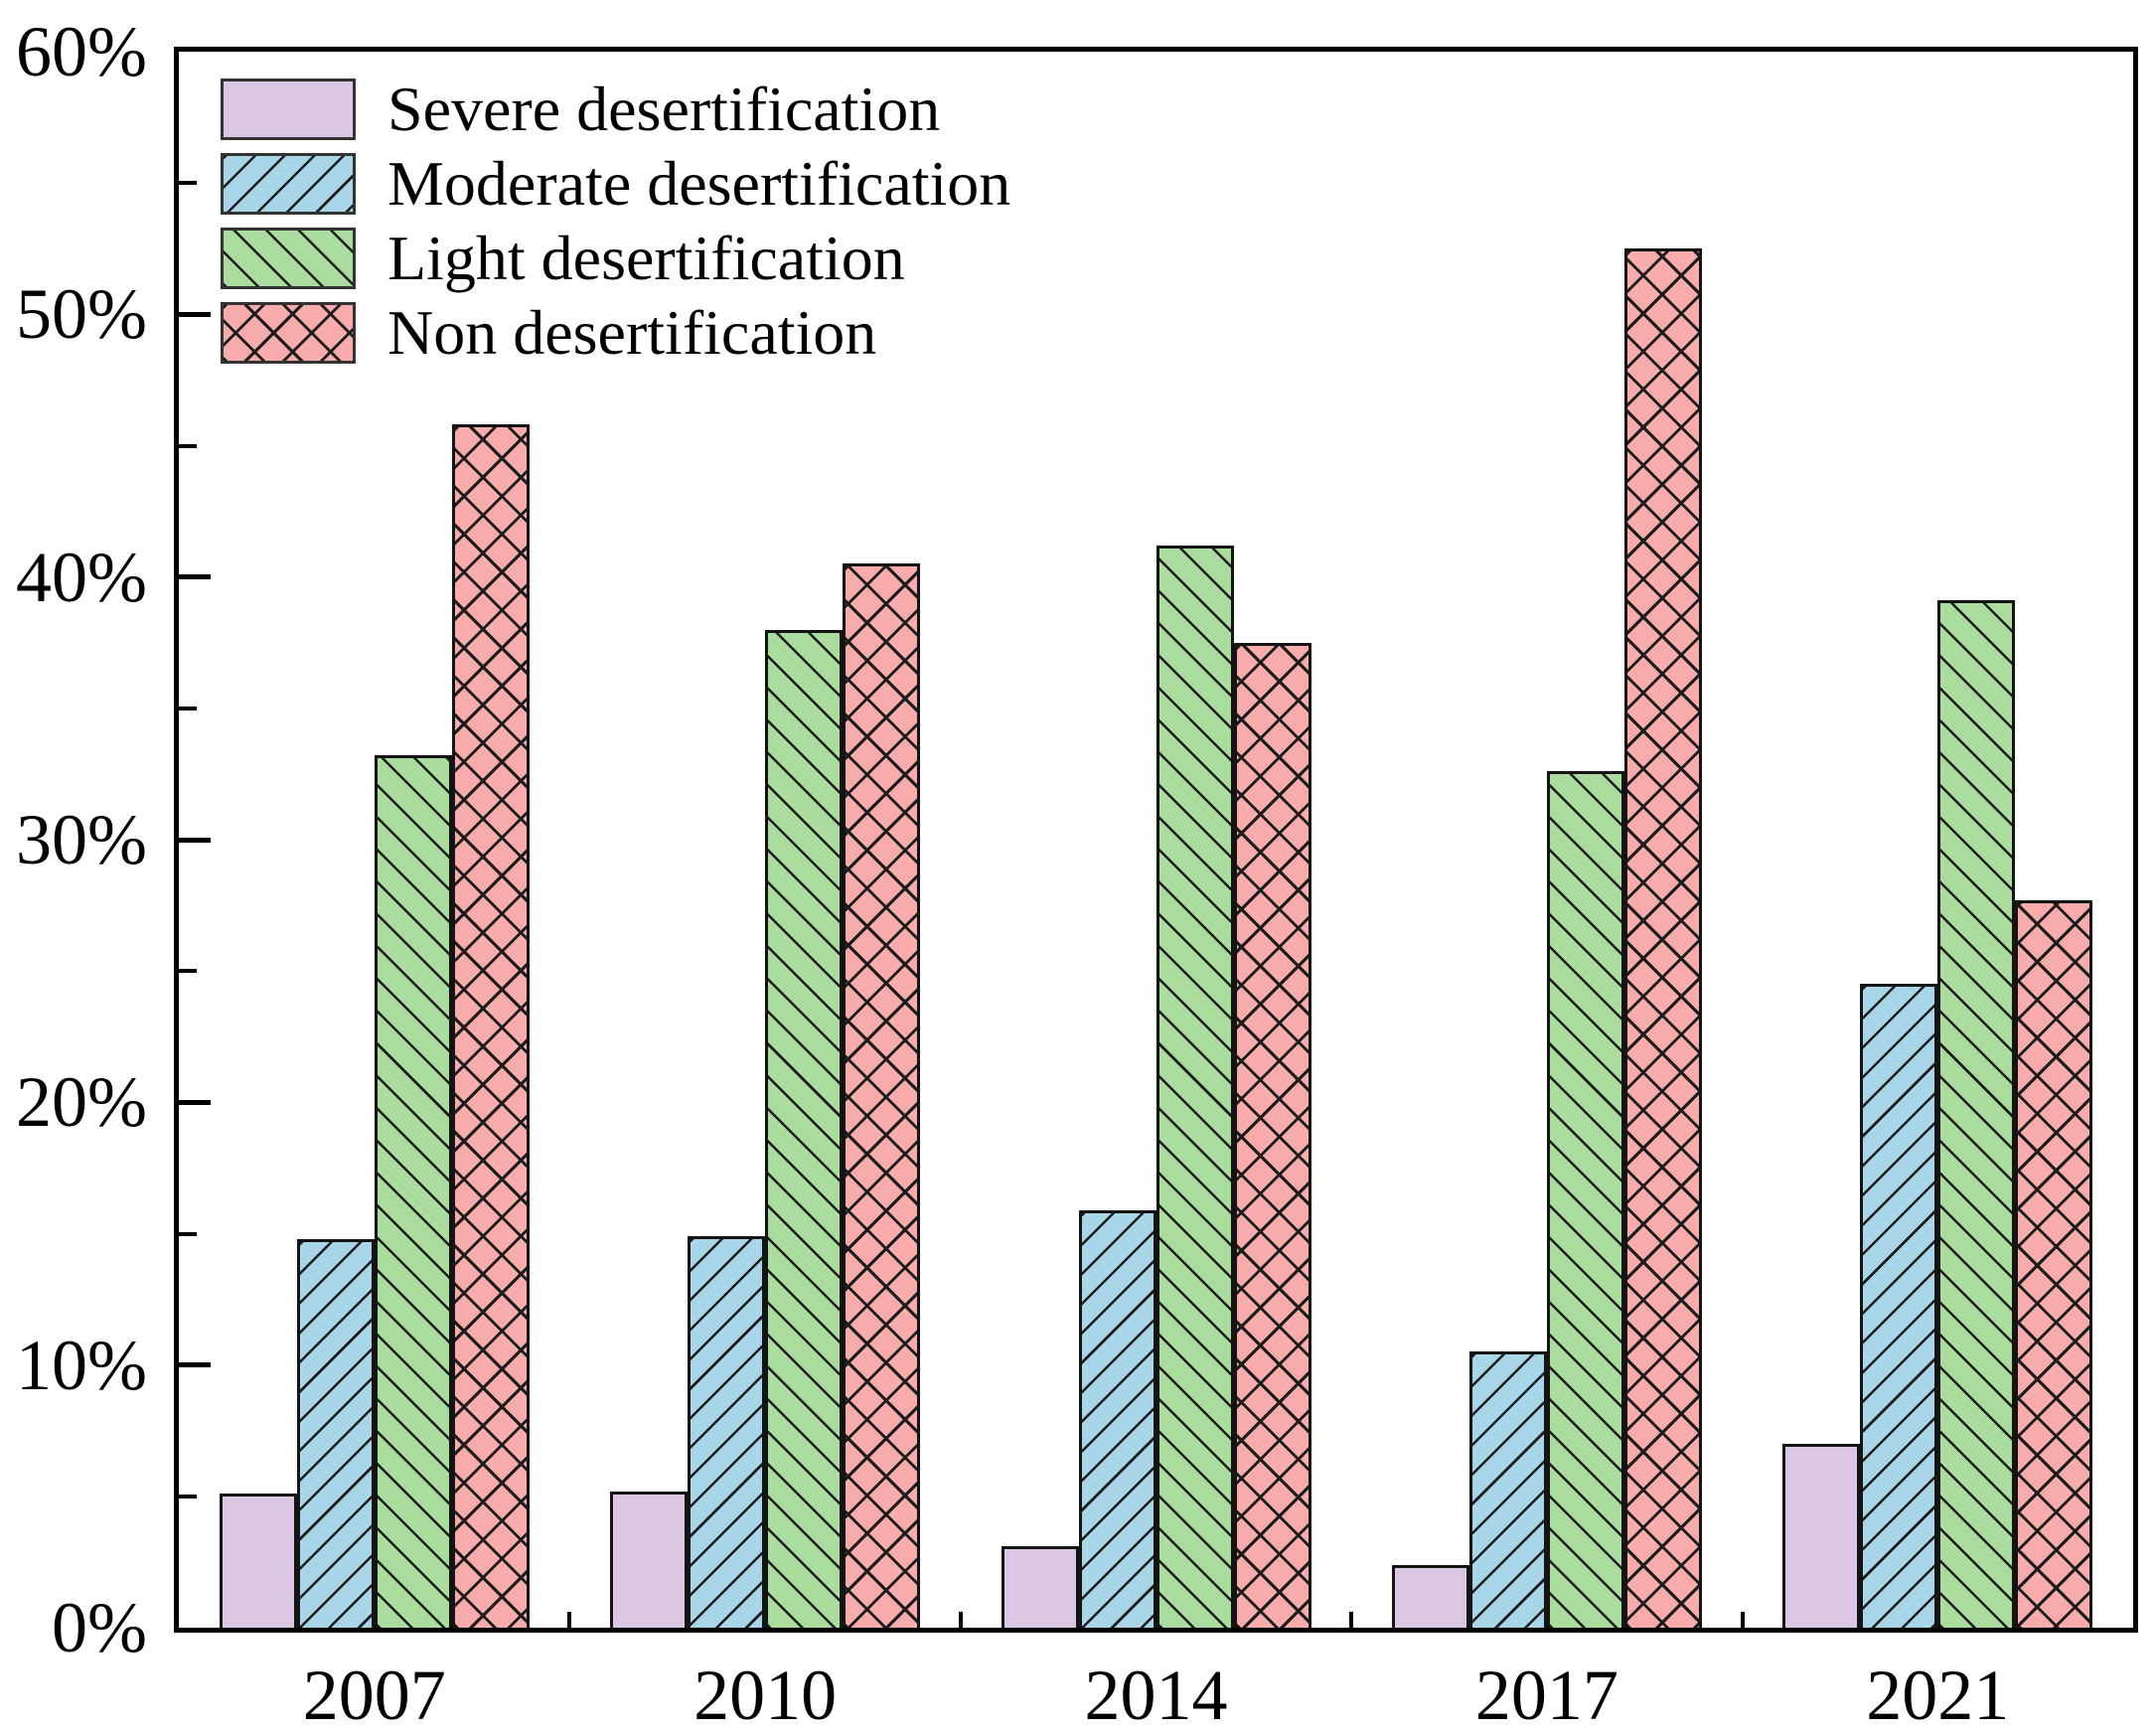  What do you see at coordinates (81, 1102) in the screenshot?
I see `y-tick-label: 20%` at bounding box center [81, 1102].